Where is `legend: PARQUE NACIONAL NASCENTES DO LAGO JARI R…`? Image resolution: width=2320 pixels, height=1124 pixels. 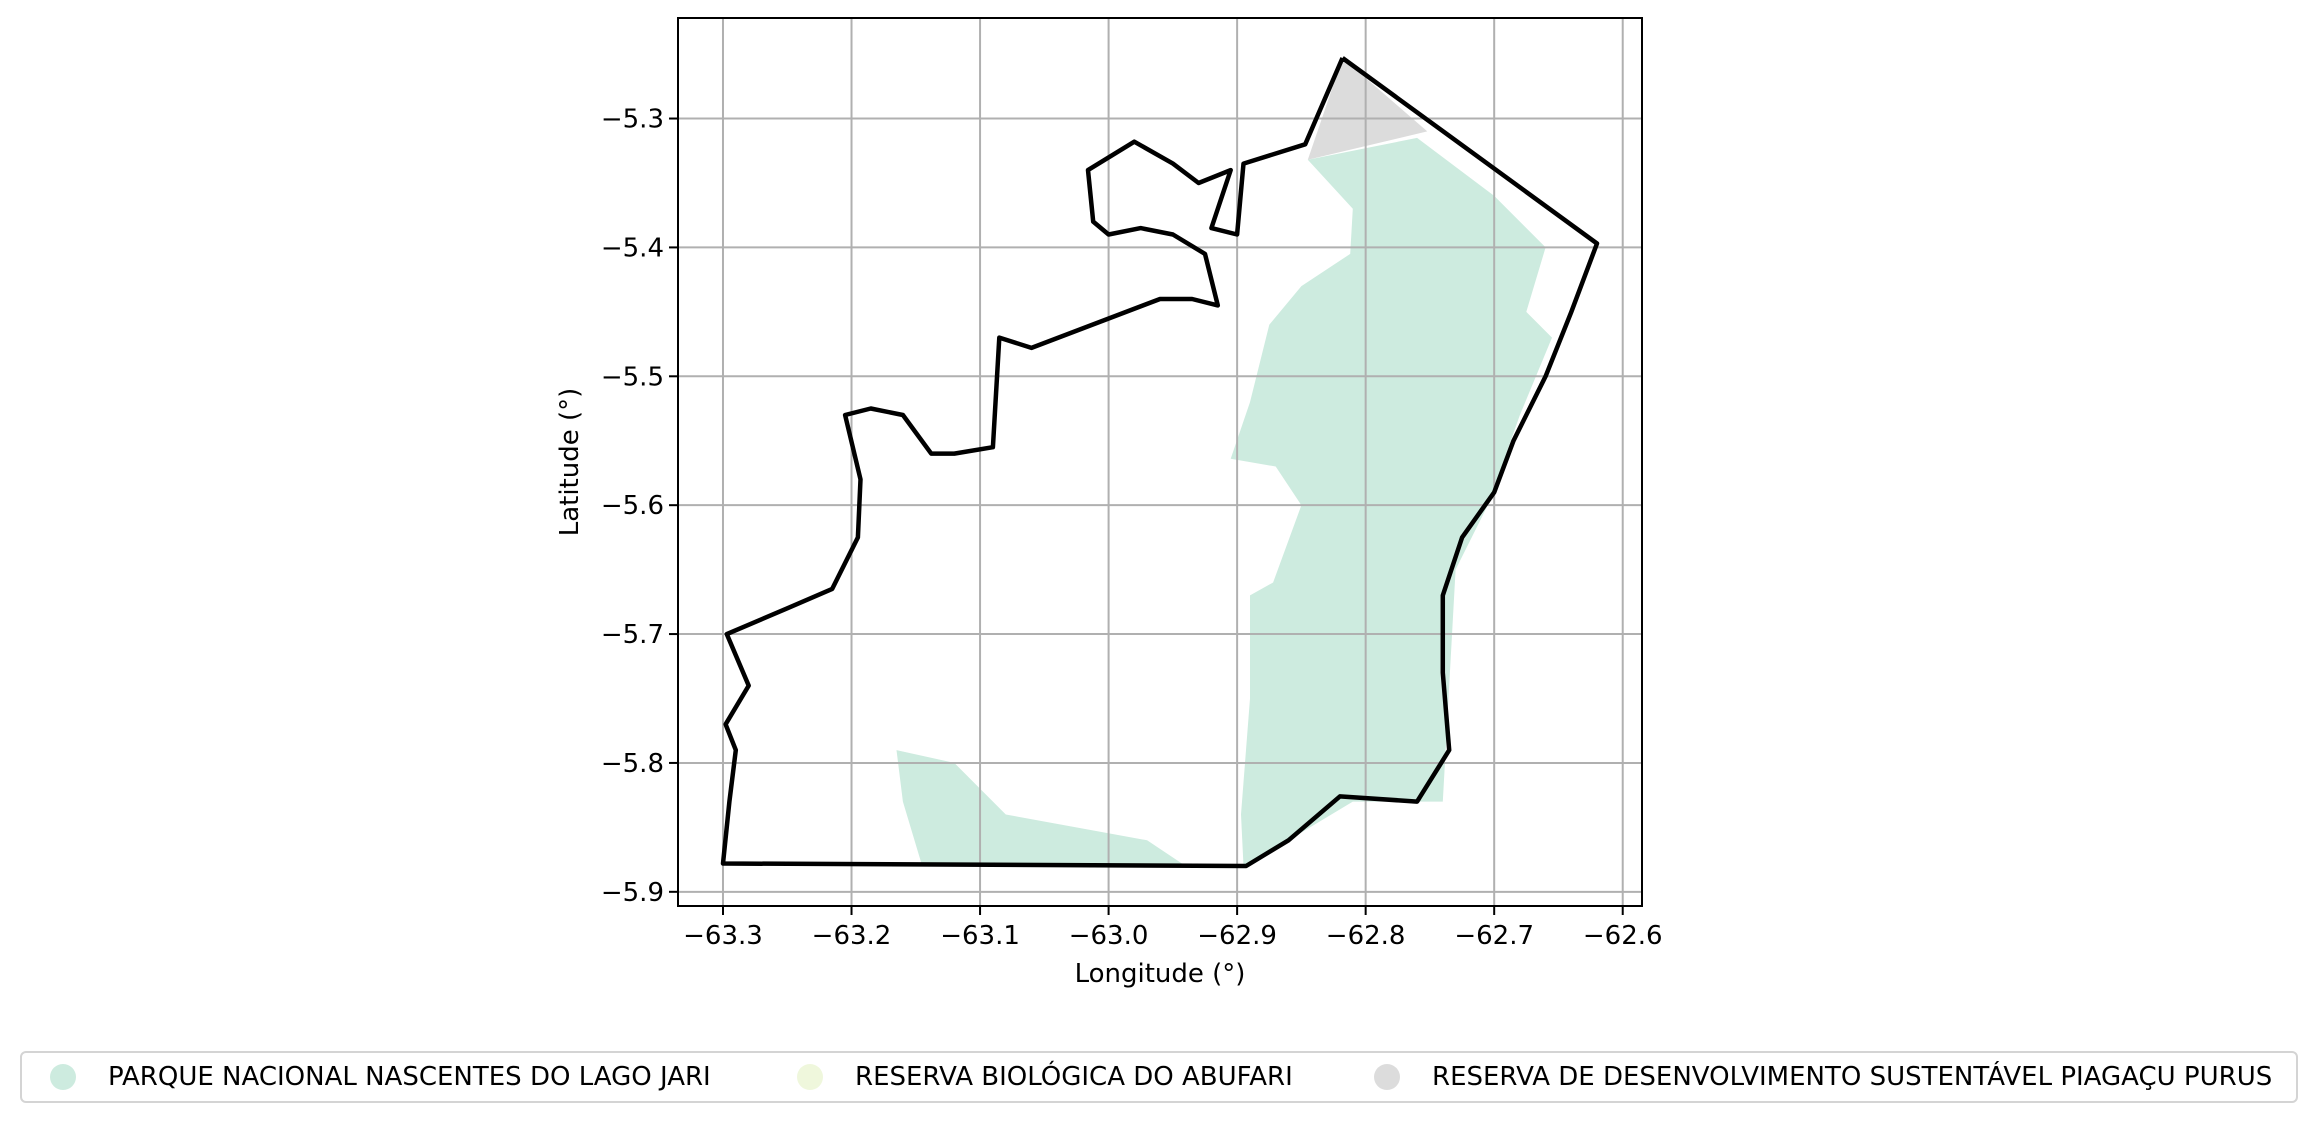
legend: PARQUE NACIONAL NASCENTES DO LAGO JARI R… is located at coordinates (1159, 1077).